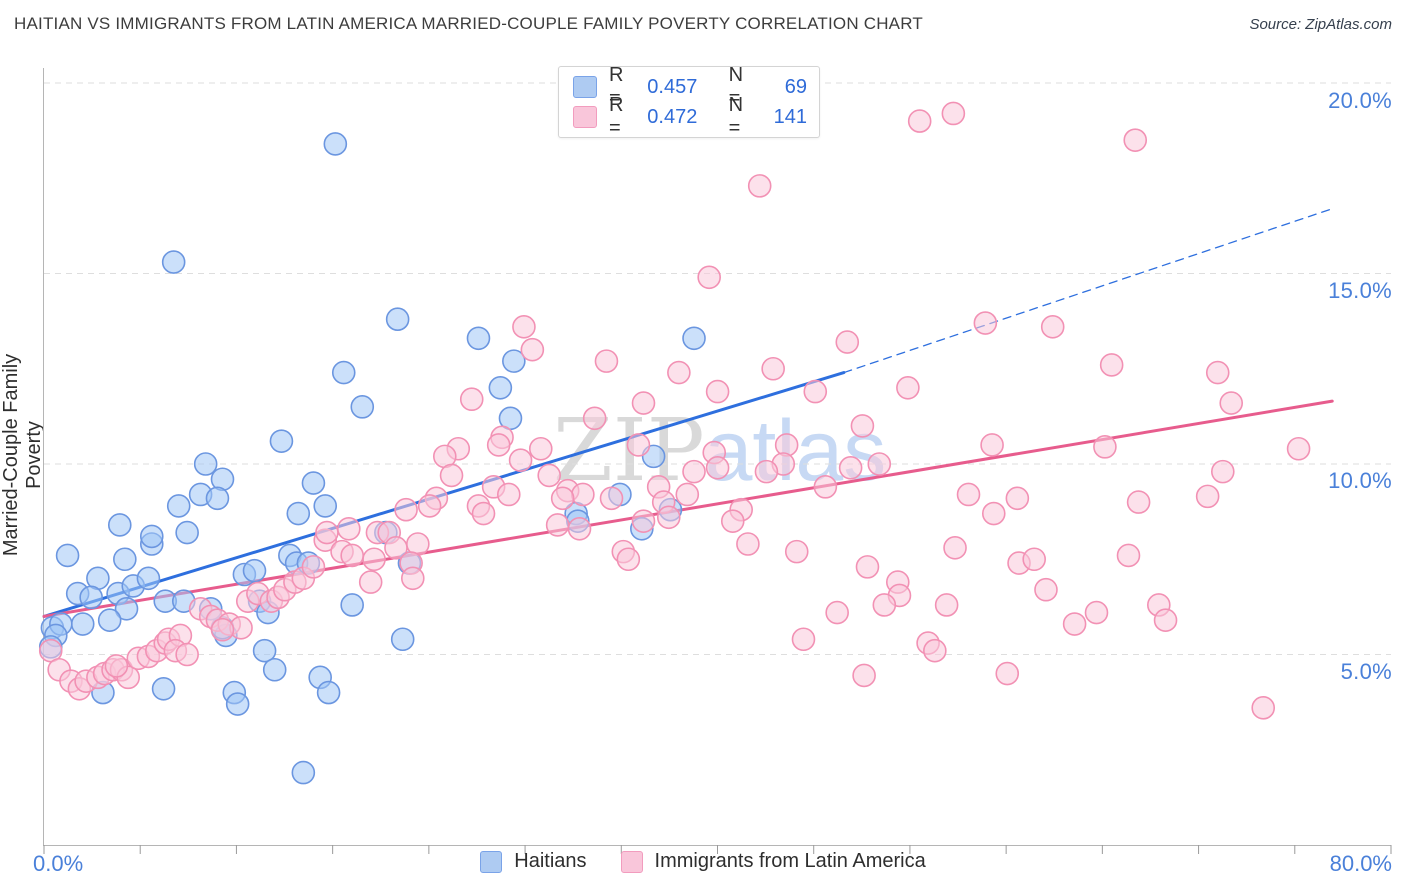  What do you see at coordinates (1366, 671) in the screenshot?
I see `y-tick-label-5: 5.0%` at bounding box center [1366, 671].